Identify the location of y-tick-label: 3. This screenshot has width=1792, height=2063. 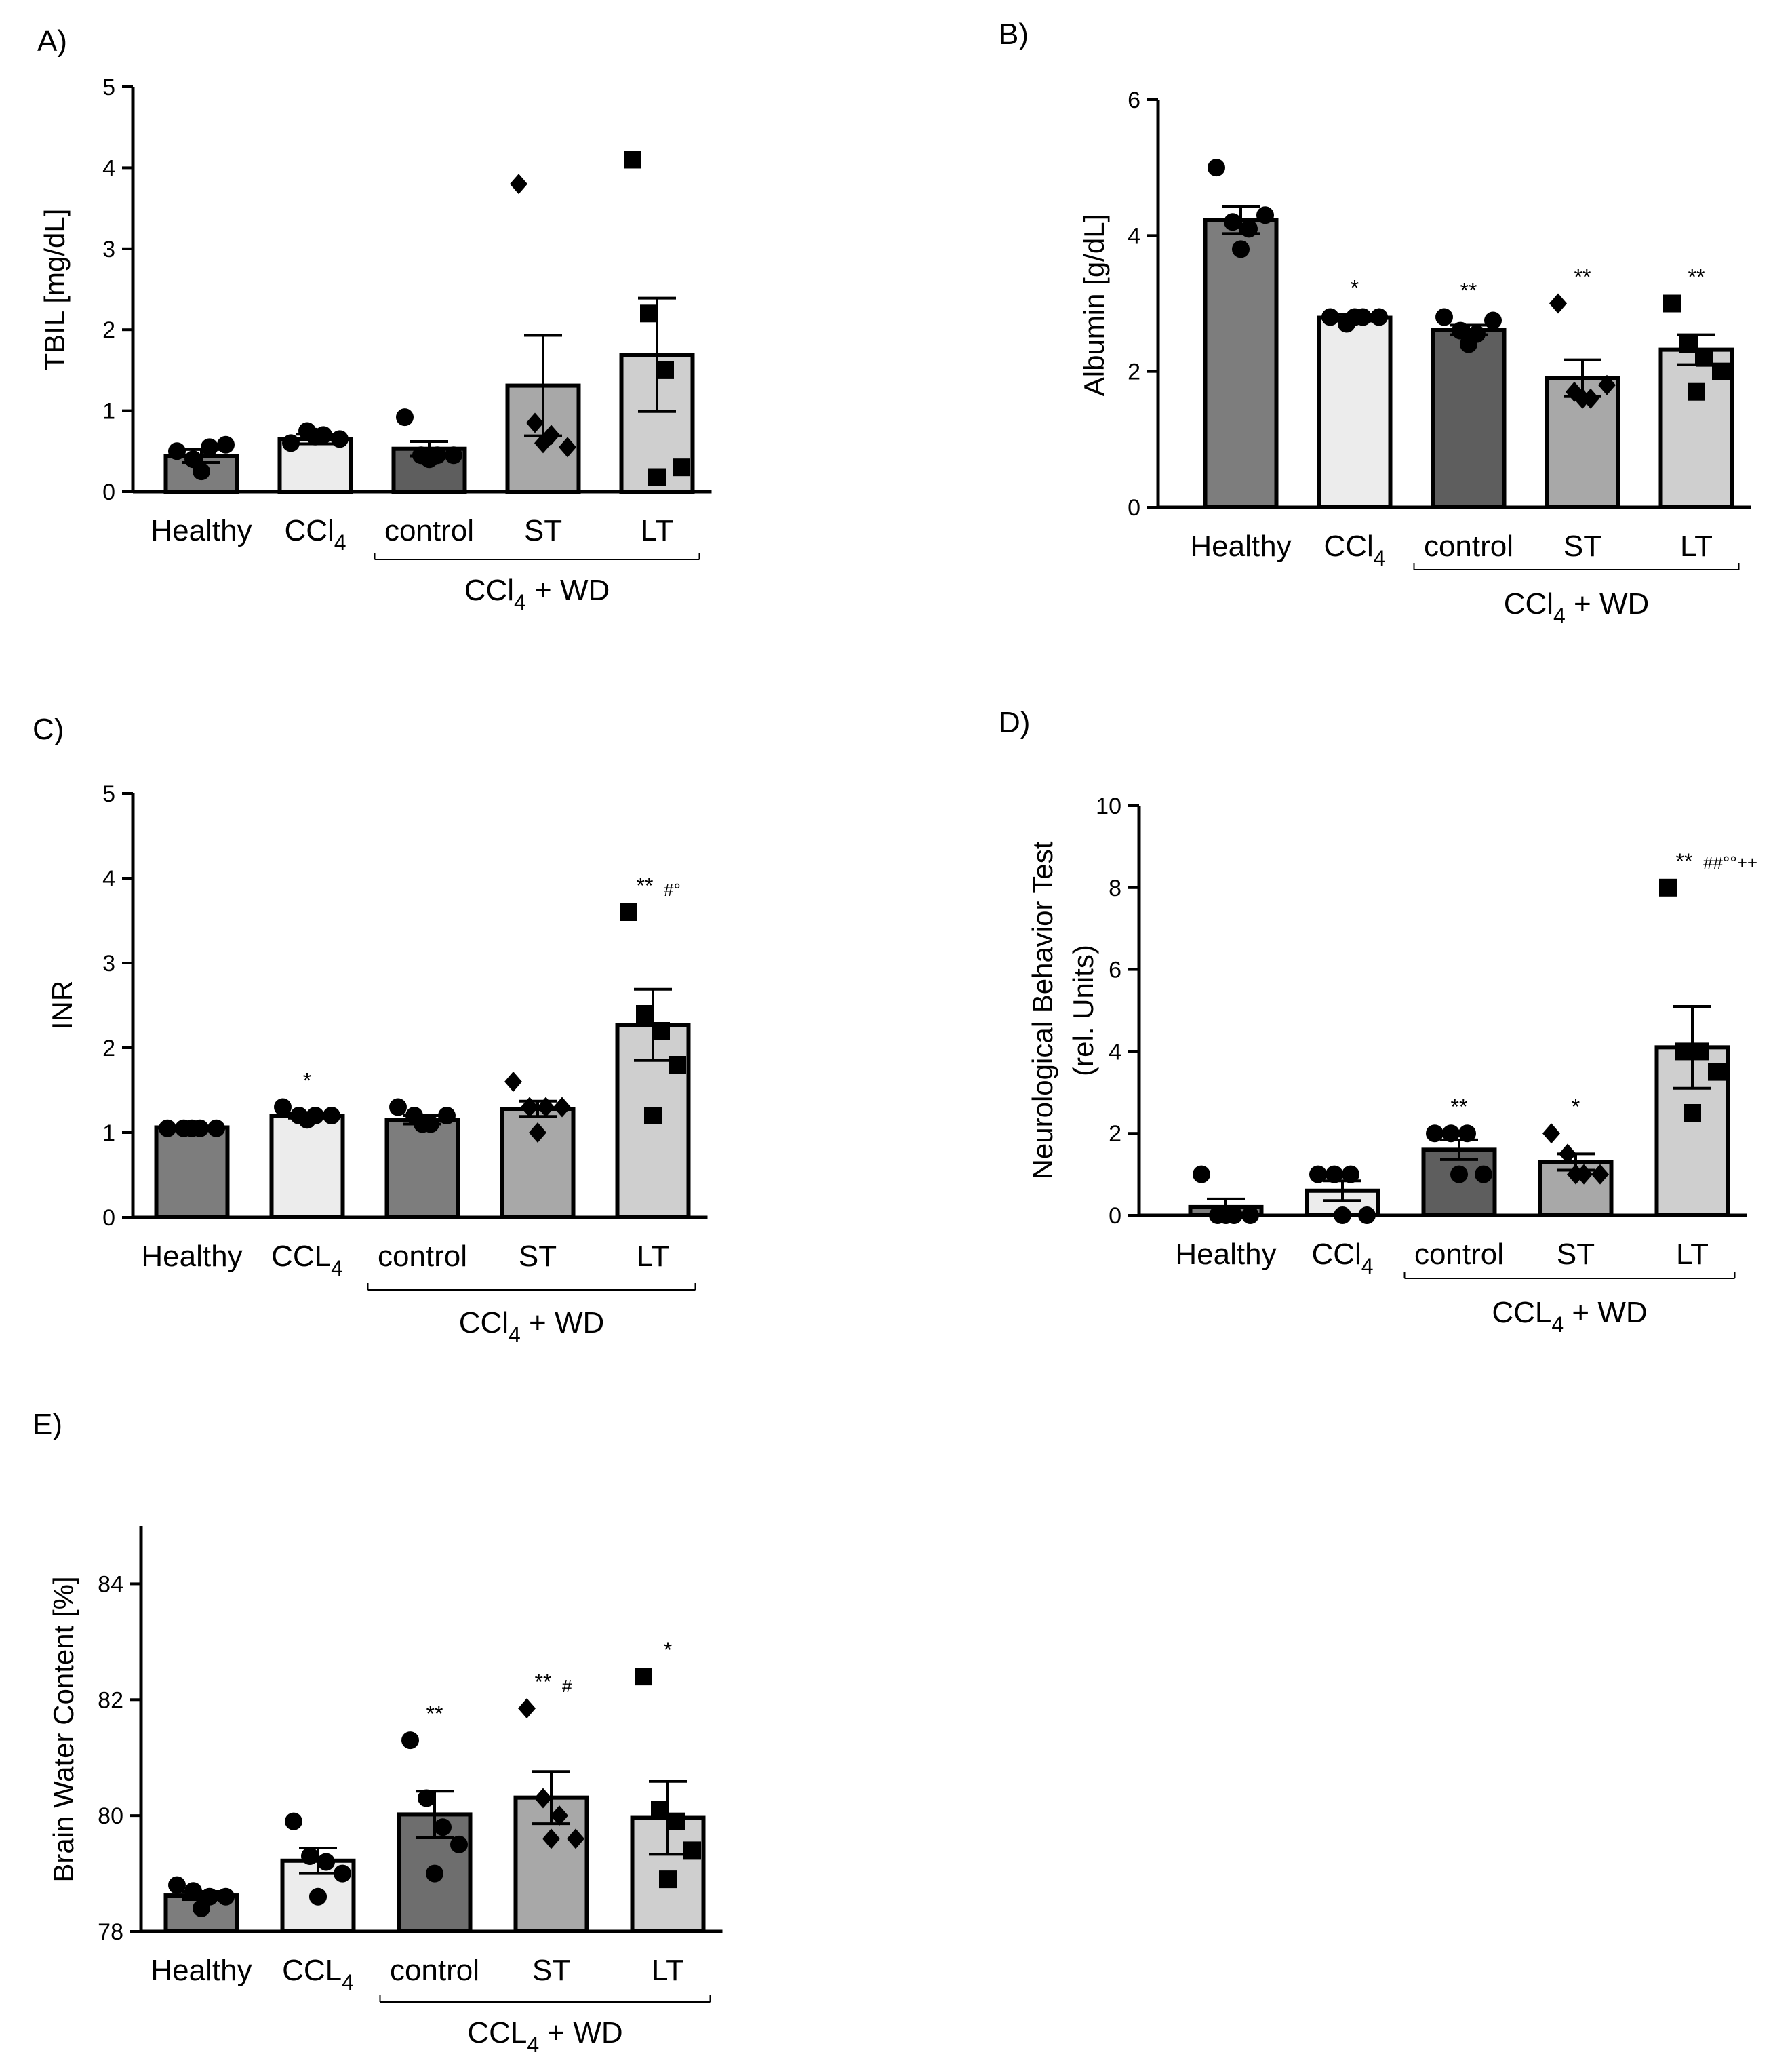
(108, 964).